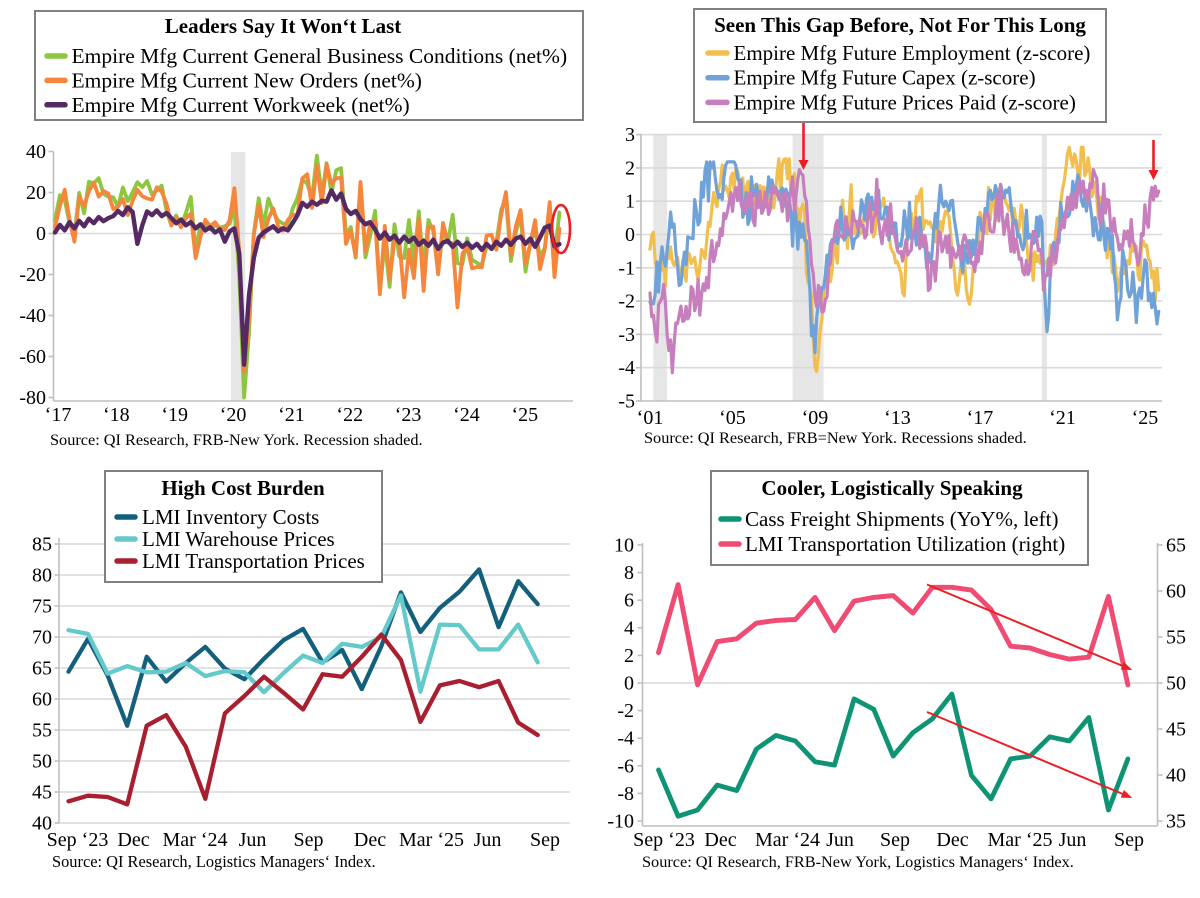 The height and width of the screenshot is (898, 1200). Describe the element at coordinates (815, 418) in the screenshot. I see `svg-text: ‘09` at that location.